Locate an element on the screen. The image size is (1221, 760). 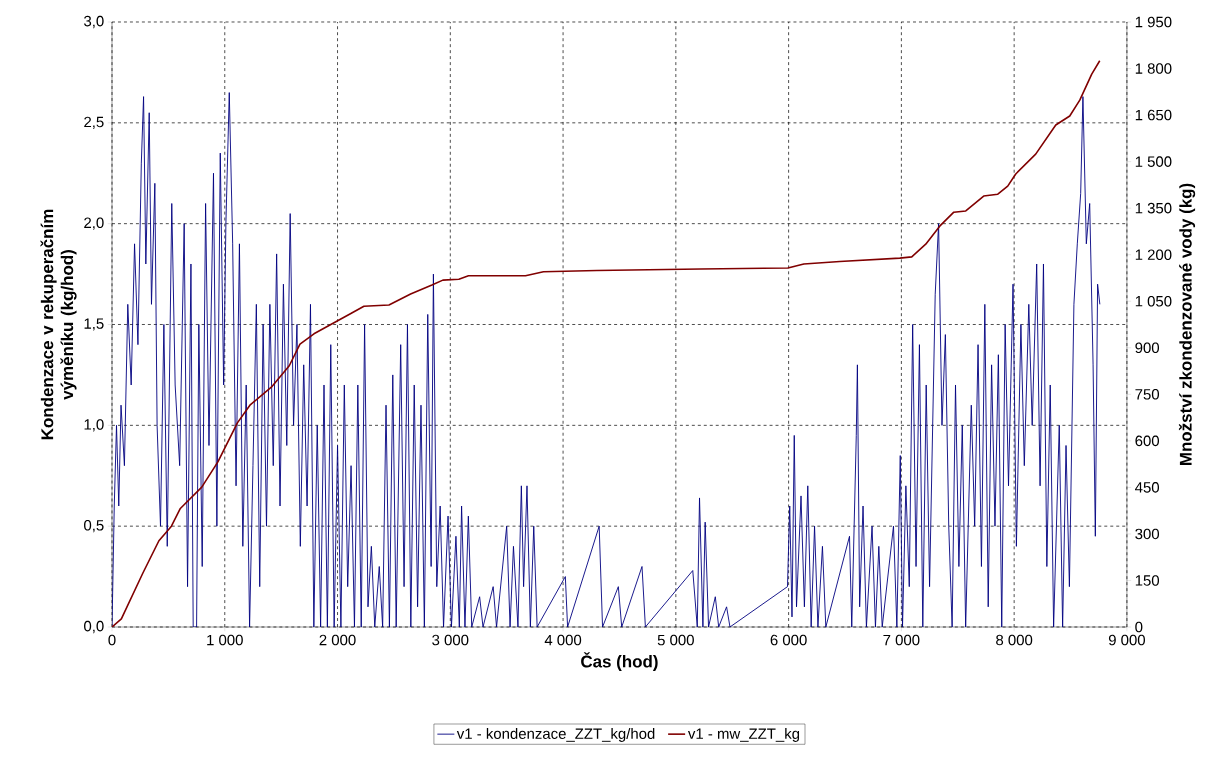
y2-axis-title: Množství zkondenzované vody (kg) is located at coordinates (1187, 324).